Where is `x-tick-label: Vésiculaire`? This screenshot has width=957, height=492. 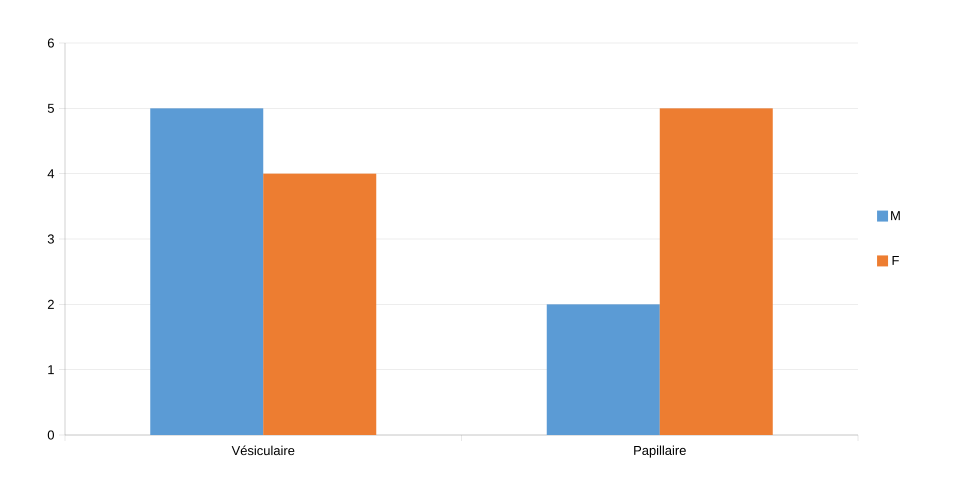 x-tick-label: Vésiculaire is located at coordinates (263, 451).